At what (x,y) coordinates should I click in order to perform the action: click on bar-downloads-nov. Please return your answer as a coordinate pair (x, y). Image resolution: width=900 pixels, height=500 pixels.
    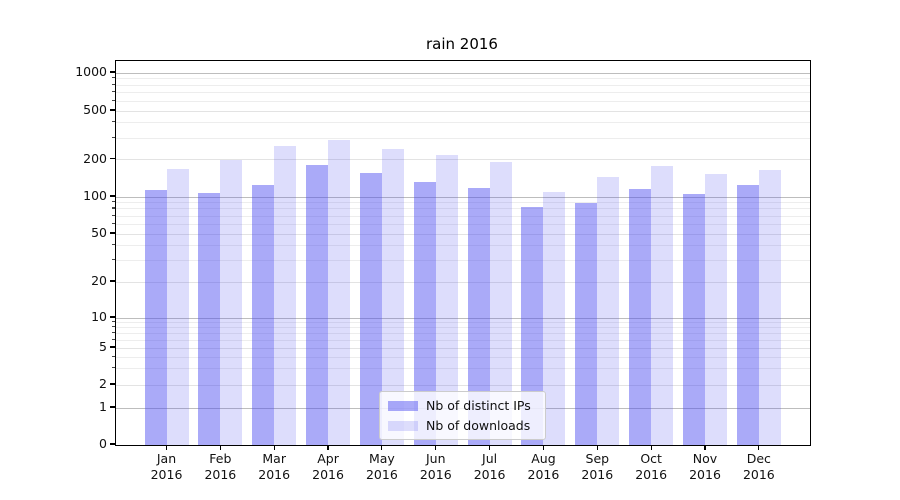
    Looking at the image, I should click on (716, 309).